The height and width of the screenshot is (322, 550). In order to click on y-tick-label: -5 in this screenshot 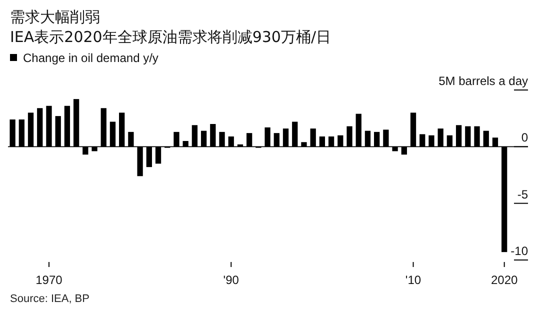, I will do `click(522, 194)`.